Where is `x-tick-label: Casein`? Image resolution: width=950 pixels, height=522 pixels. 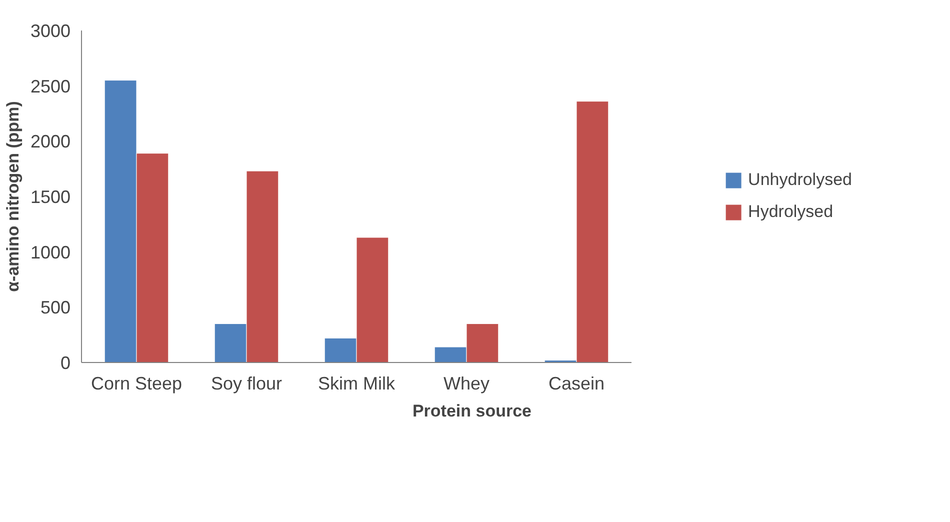
x-tick-label: Casein is located at coordinates (576, 384).